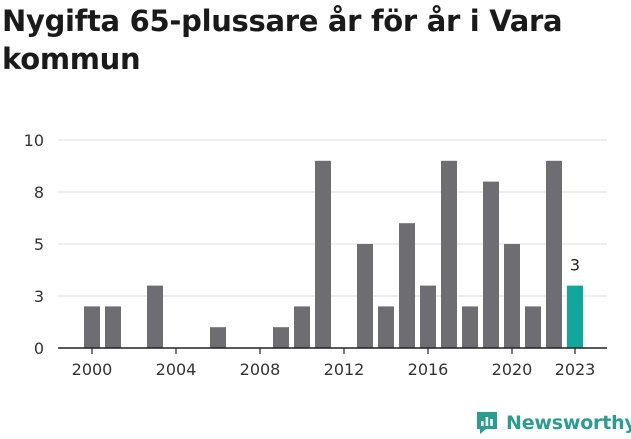 This screenshot has width=631, height=439. What do you see at coordinates (92, 369) in the screenshot?
I see `x-tick-label: 2000` at bounding box center [92, 369].